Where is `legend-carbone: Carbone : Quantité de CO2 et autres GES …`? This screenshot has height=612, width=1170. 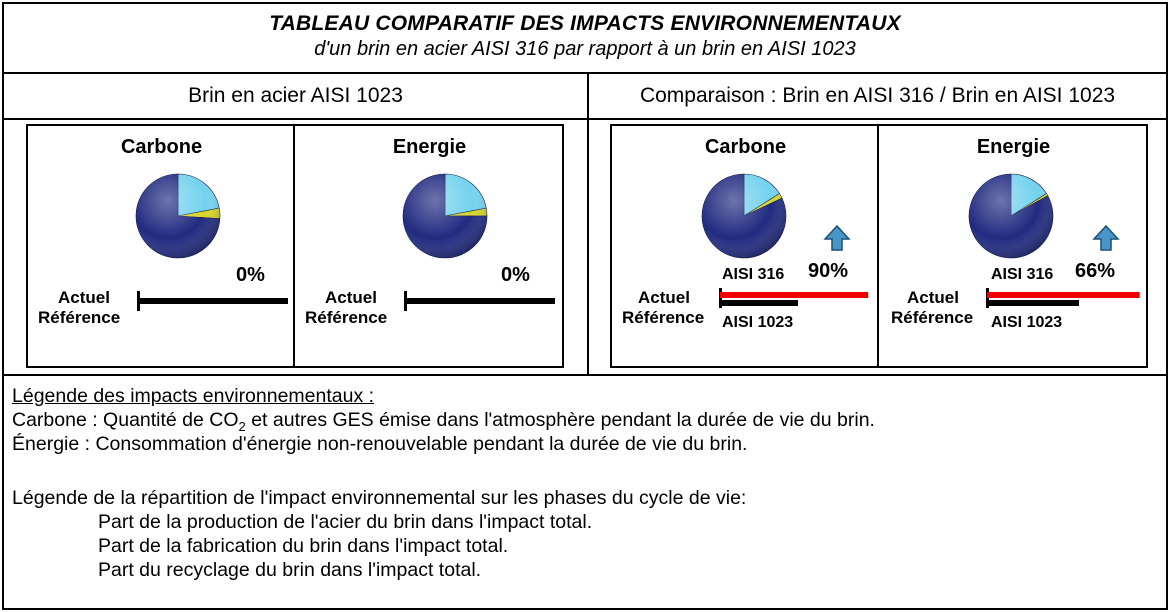 legend-carbone: Carbone : Quantité de CO2 et autres GES … is located at coordinates (443, 421).